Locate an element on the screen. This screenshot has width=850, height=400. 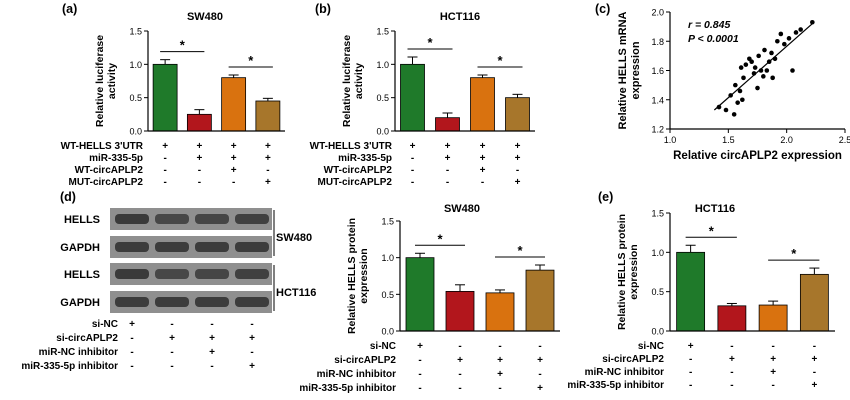
x-tick-label: 2.0 is located at coordinates (786, 140).